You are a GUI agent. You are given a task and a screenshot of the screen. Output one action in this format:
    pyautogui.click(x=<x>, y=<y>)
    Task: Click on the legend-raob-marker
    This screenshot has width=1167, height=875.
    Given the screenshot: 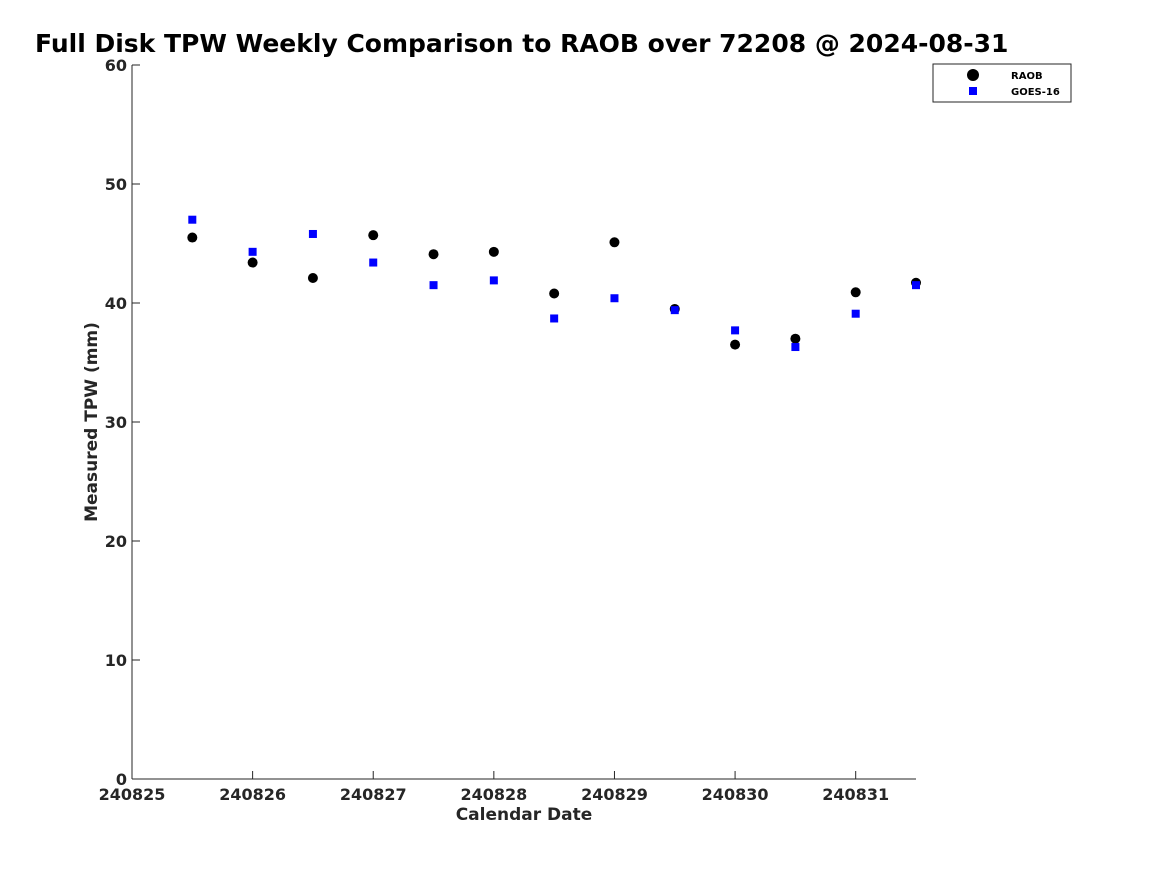 What is the action you would take?
    pyautogui.click(x=973, y=75)
    